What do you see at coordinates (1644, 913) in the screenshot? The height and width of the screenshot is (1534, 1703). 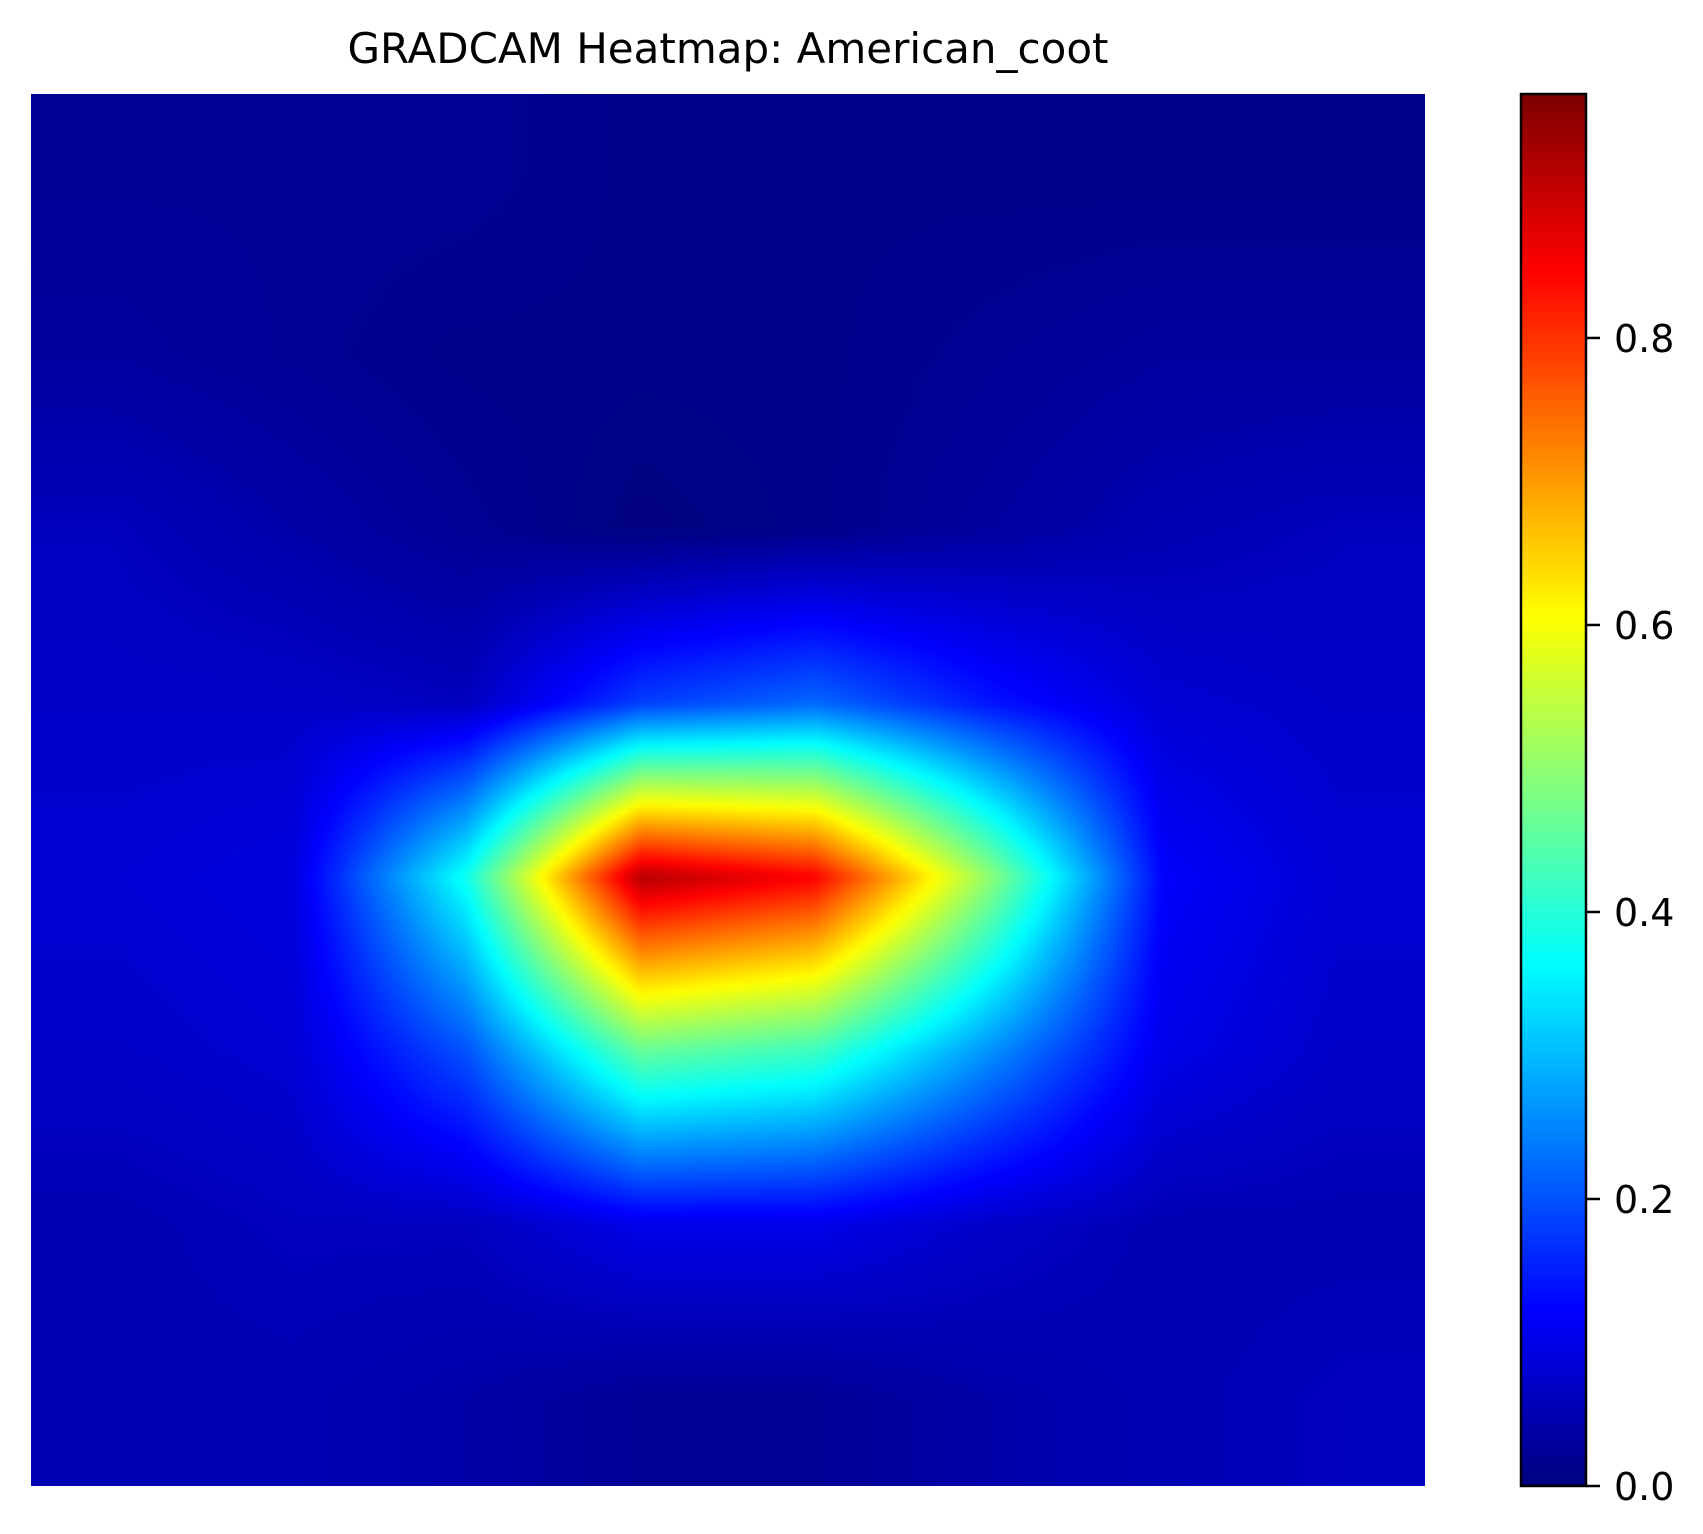 I see `colorbar-tick-label: 0.4` at bounding box center [1644, 913].